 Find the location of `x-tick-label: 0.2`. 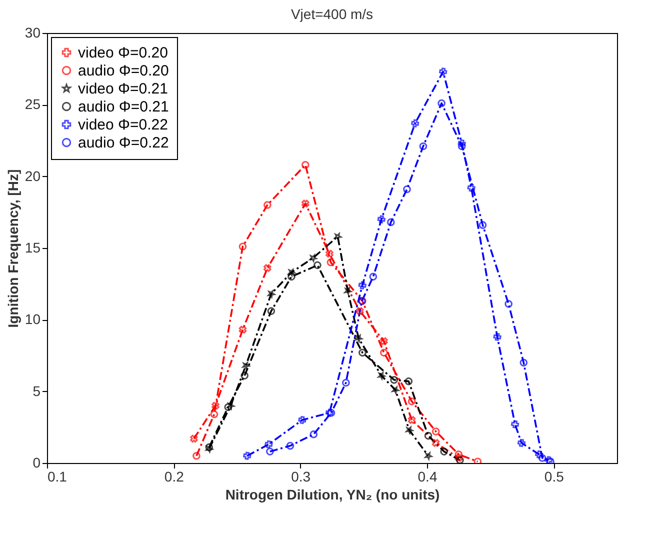

x-tick-label: 0.2 is located at coordinates (174, 476).